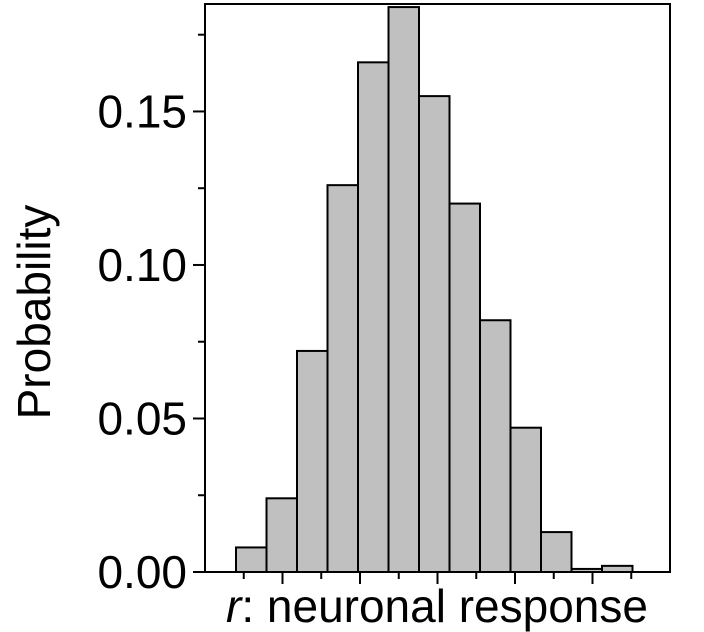  Describe the element at coordinates (142, 418) in the screenshot. I see `y-tick-label: 0.05` at that location.